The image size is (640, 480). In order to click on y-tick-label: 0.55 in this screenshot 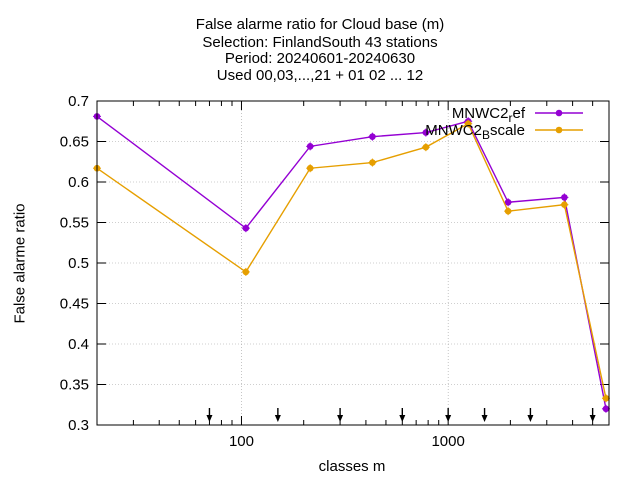, I will do `click(74, 223)`.